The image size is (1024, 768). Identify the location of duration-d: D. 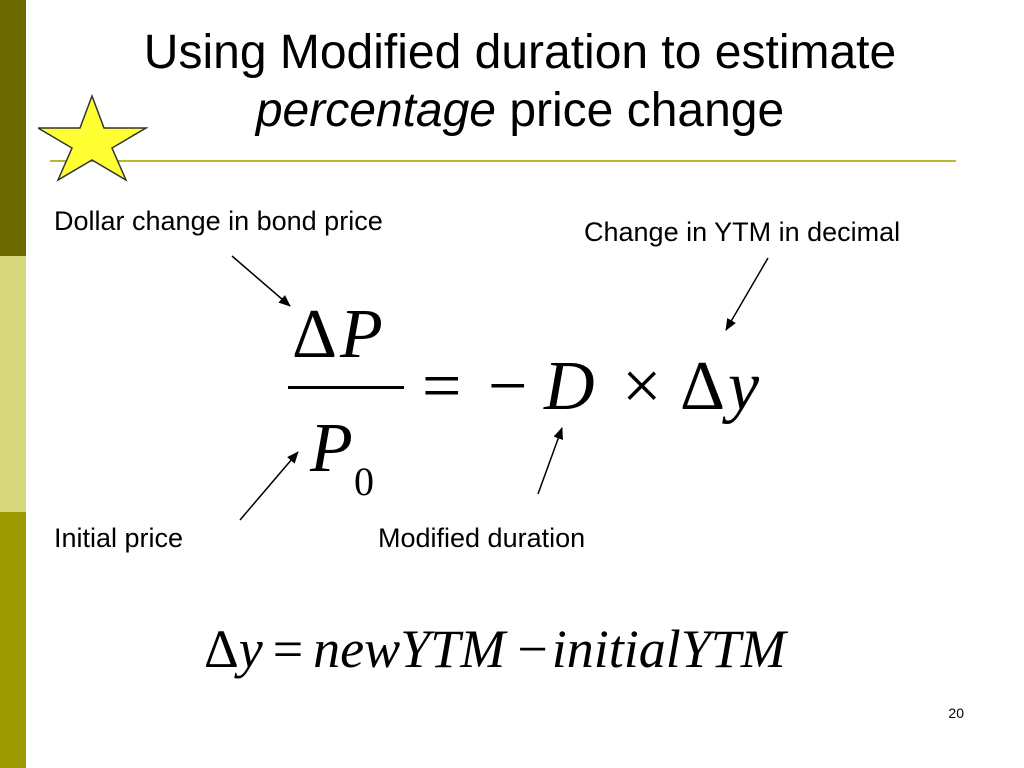
(569, 386).